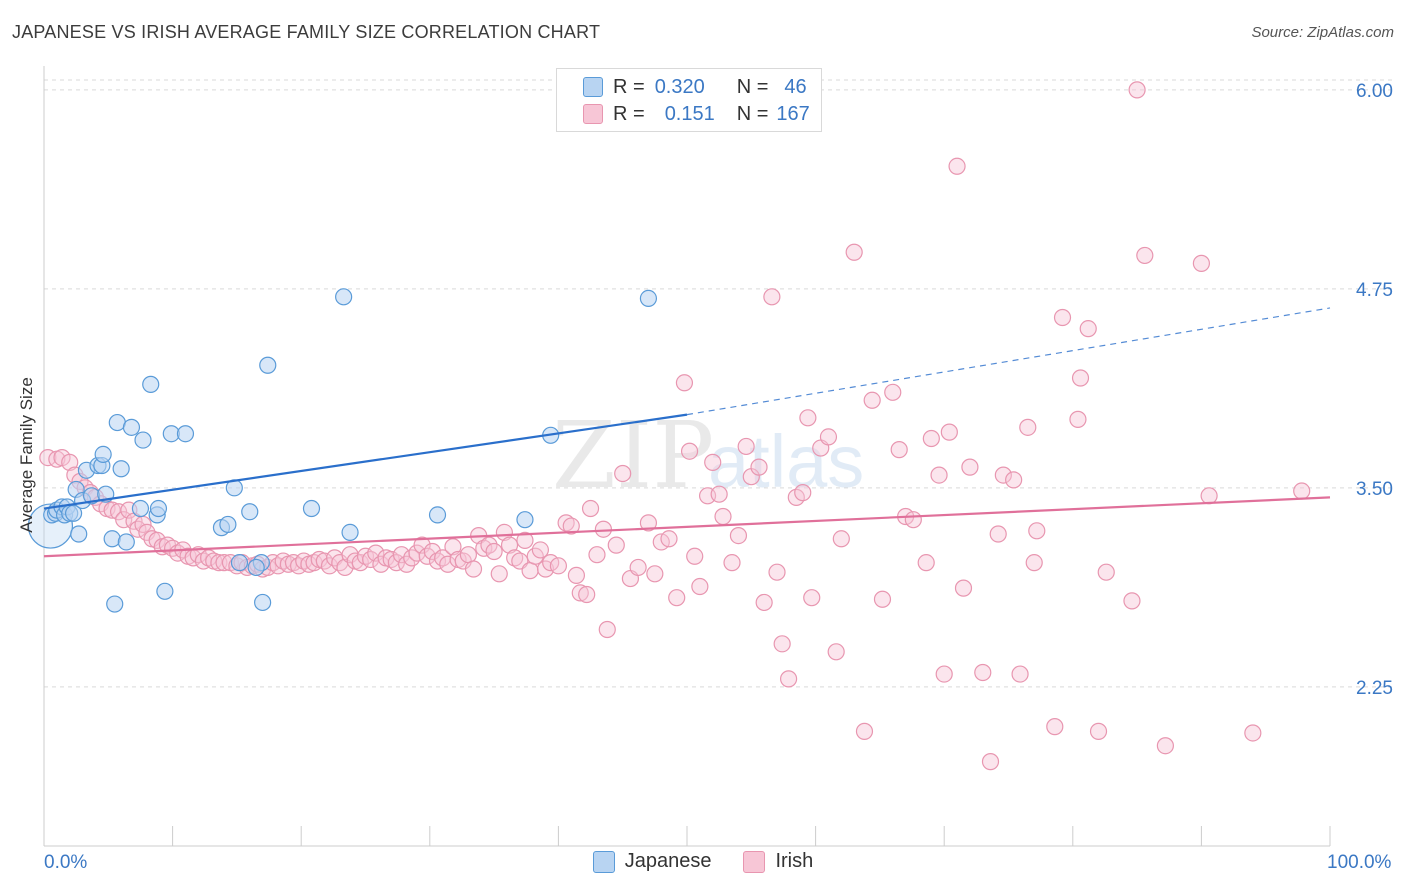 The image size is (1406, 892). Describe the element at coordinates (778, 861) in the screenshot. I see `legend-item-irish: Irish` at that location.